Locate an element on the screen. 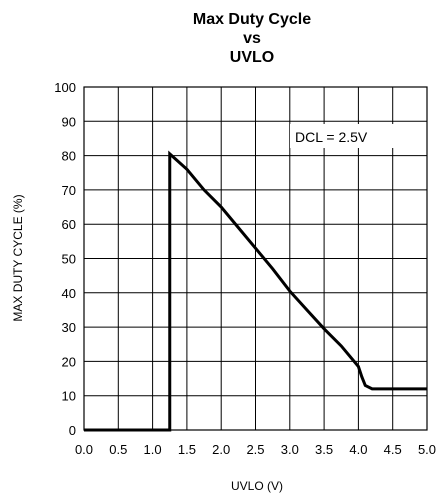 The width and height of the screenshot is (438, 500). x-tick-label: 5.0 is located at coordinates (427, 449).